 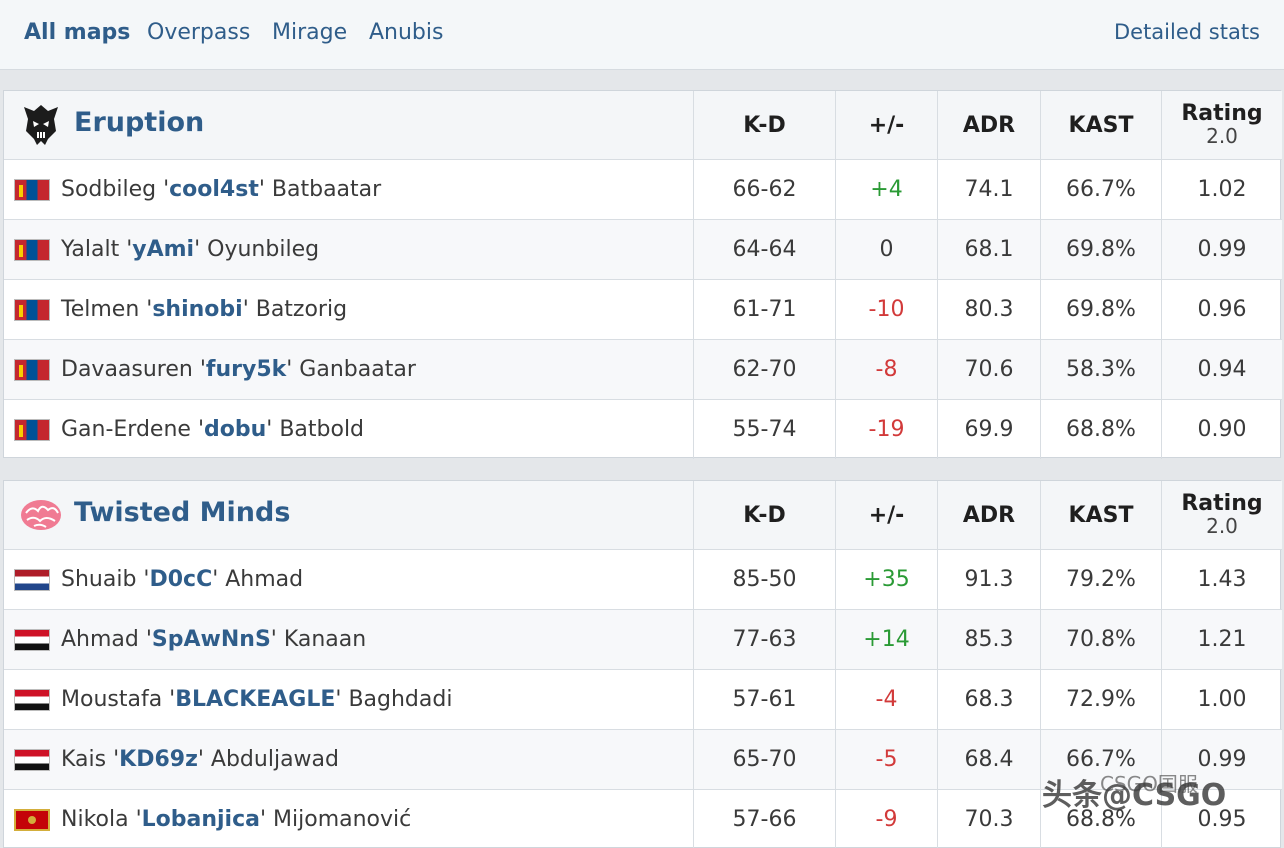 What do you see at coordinates (90, 759) in the screenshot?
I see `player-first-name: Kais '` at bounding box center [90, 759].